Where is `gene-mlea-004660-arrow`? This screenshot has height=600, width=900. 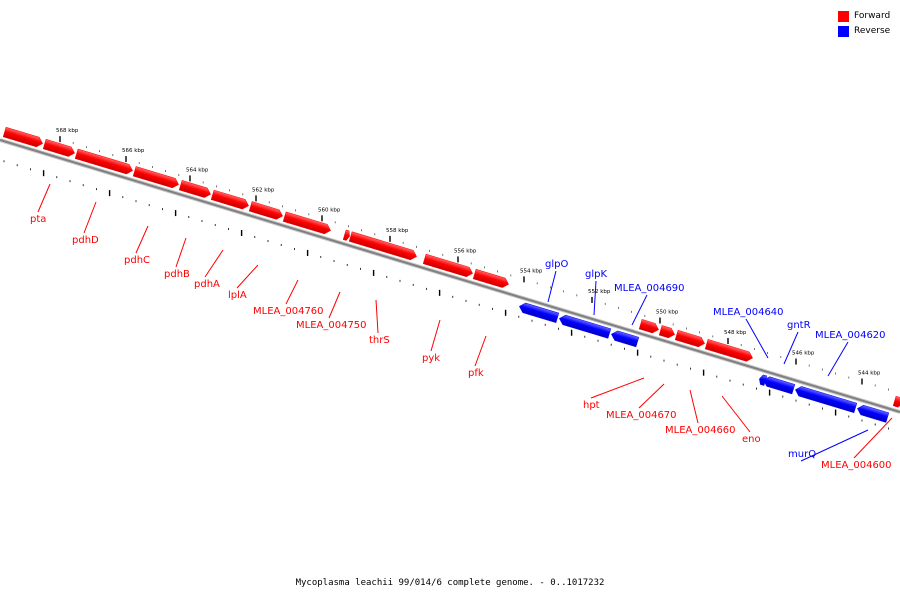
gene-mlea-004660-arrow is located at coordinates (689, 338).